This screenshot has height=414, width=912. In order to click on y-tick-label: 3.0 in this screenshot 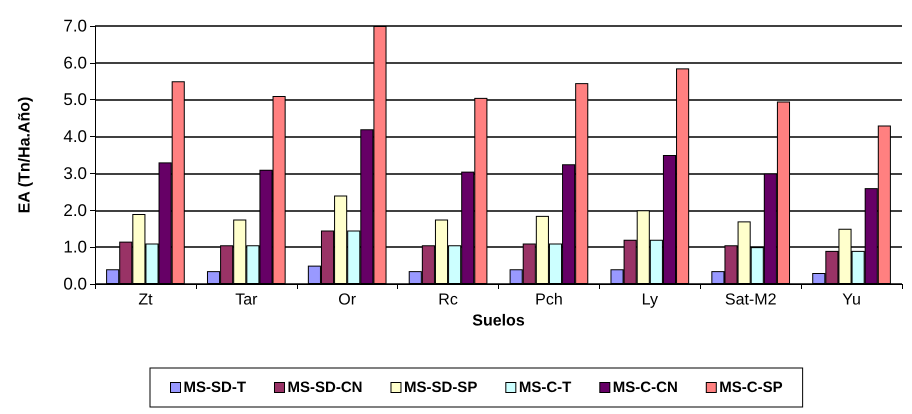, I will do `click(75, 173)`.